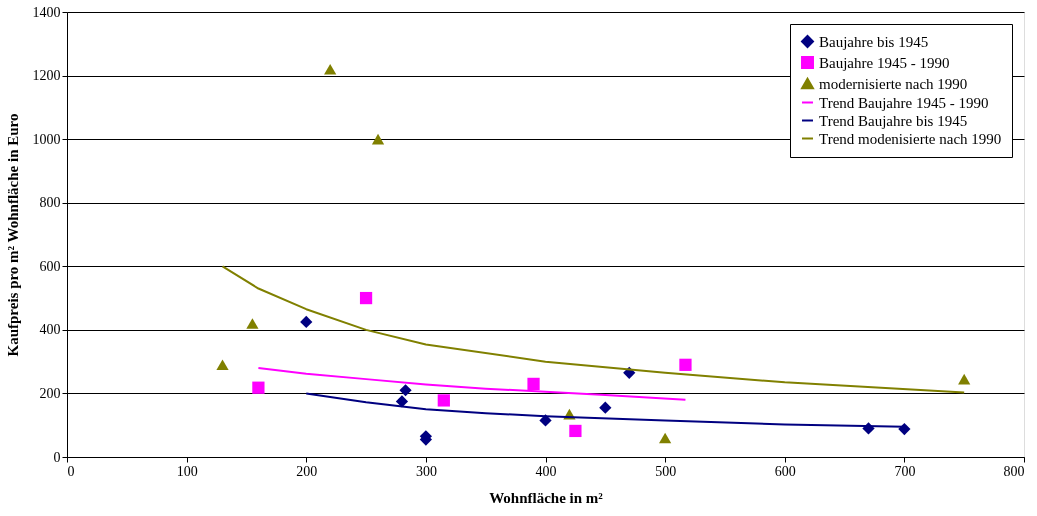 This screenshot has height=516, width=1037. What do you see at coordinates (893, 83) in the screenshot?
I see `legend-label: modernisierte nach 1990` at bounding box center [893, 83].